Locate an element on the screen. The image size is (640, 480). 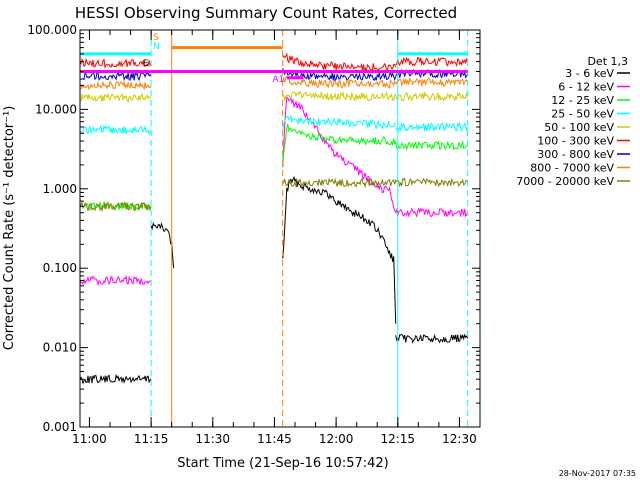
annotation-label: N is located at coordinates (156, 47).